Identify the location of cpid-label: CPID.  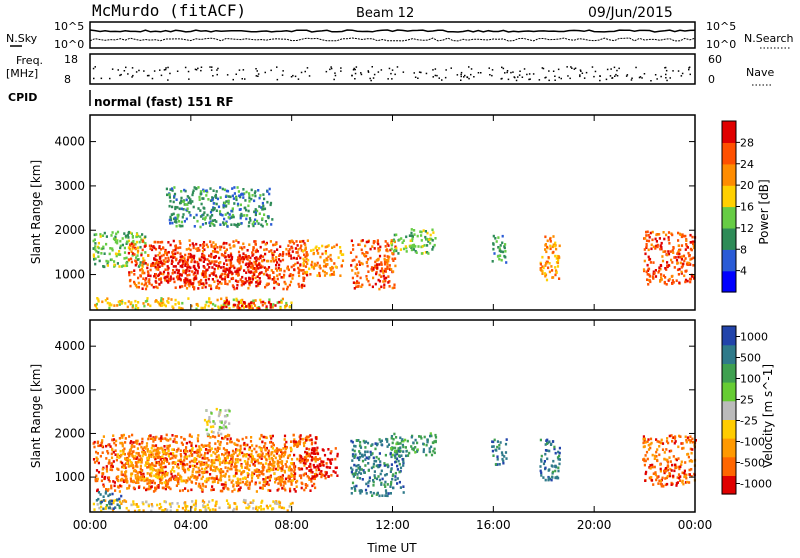
(22, 97).